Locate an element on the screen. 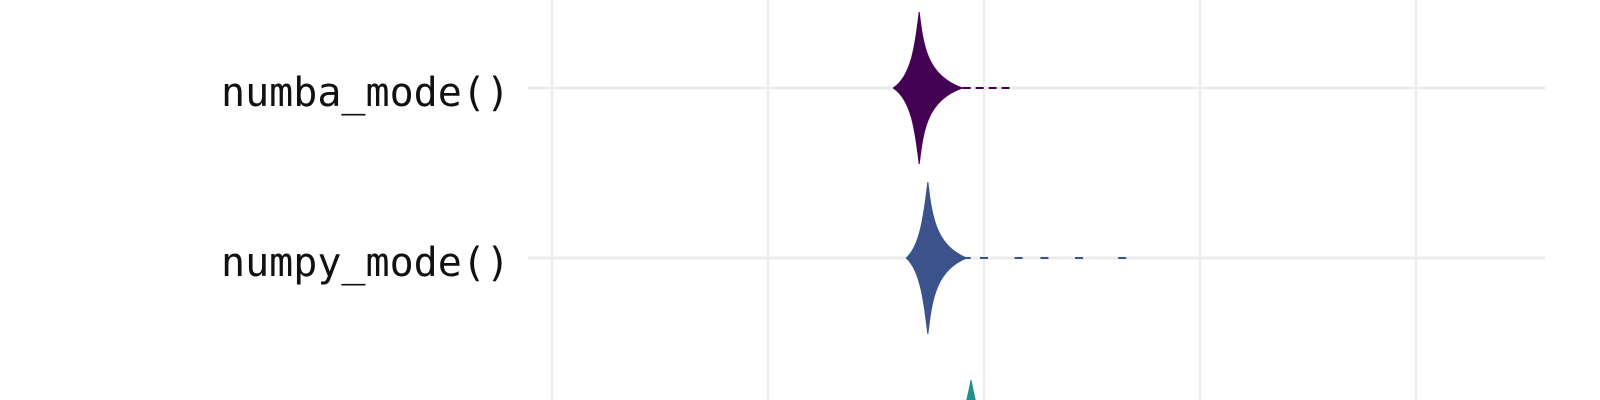  violin-layer is located at coordinates (1009, 205).